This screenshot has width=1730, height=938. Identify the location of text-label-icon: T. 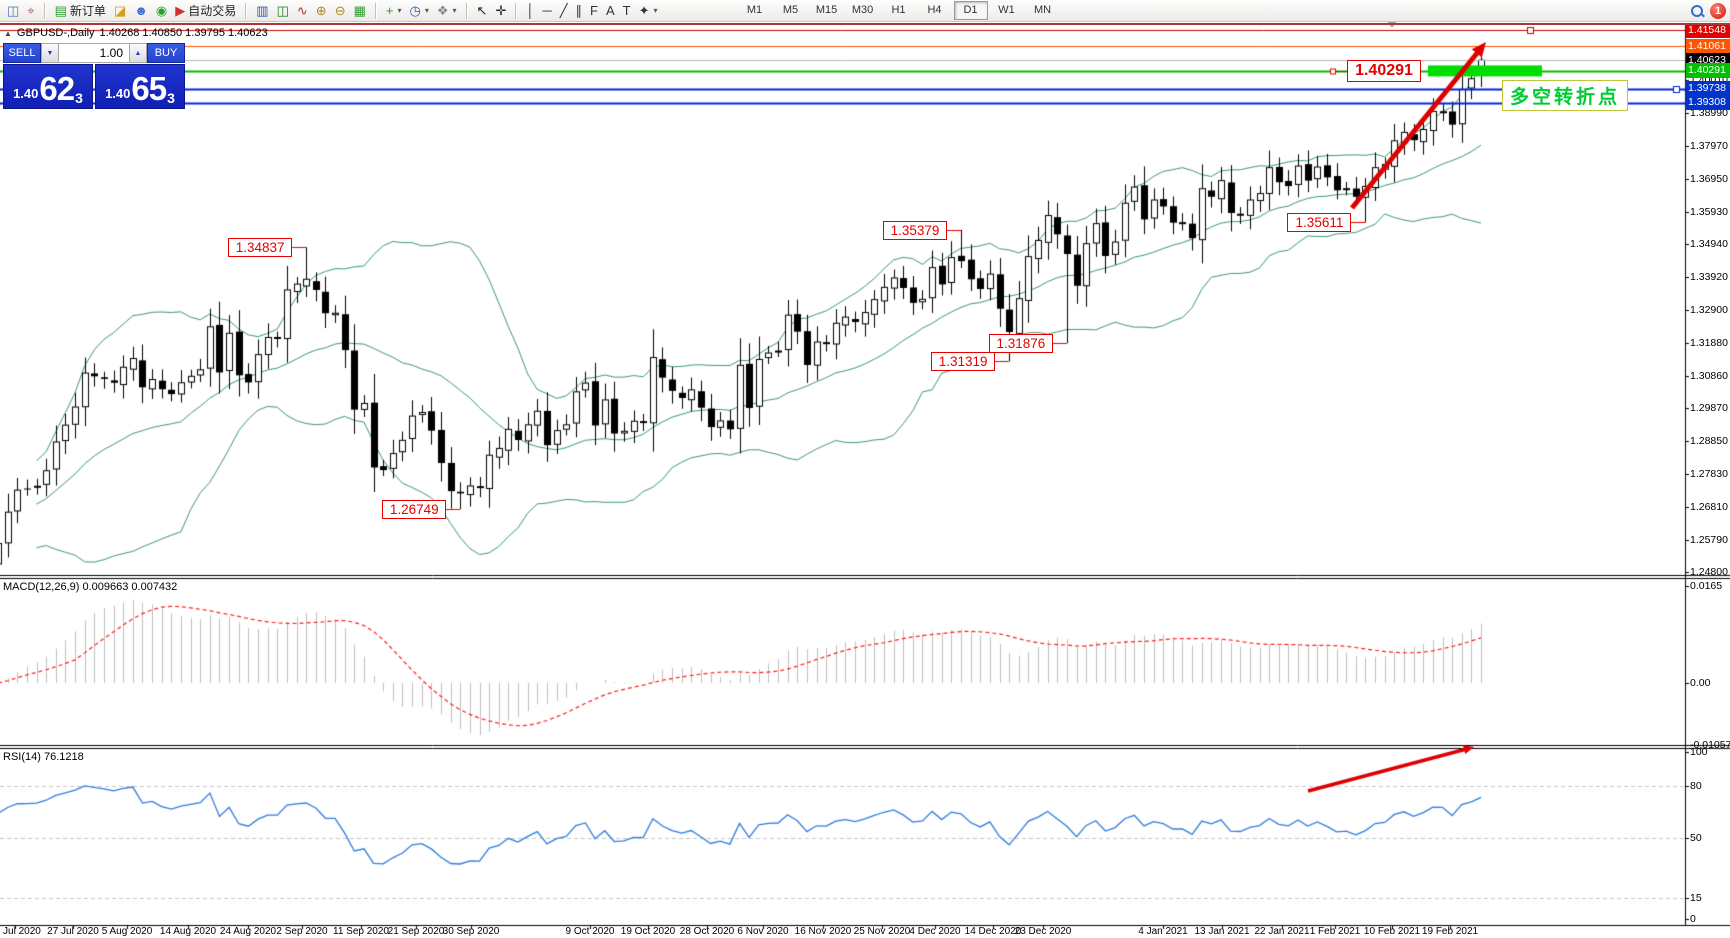
(627, 11).